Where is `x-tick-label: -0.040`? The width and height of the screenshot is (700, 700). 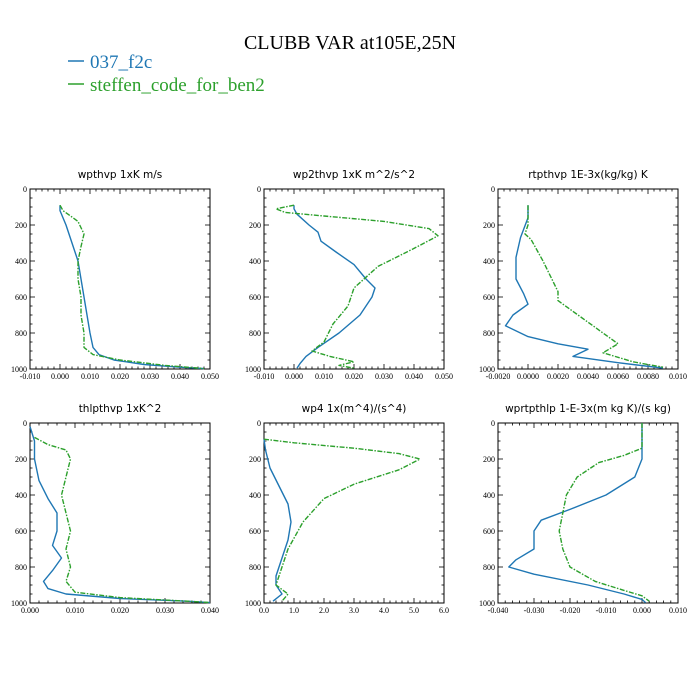
x-tick-label: -0.040 is located at coordinates (498, 610).